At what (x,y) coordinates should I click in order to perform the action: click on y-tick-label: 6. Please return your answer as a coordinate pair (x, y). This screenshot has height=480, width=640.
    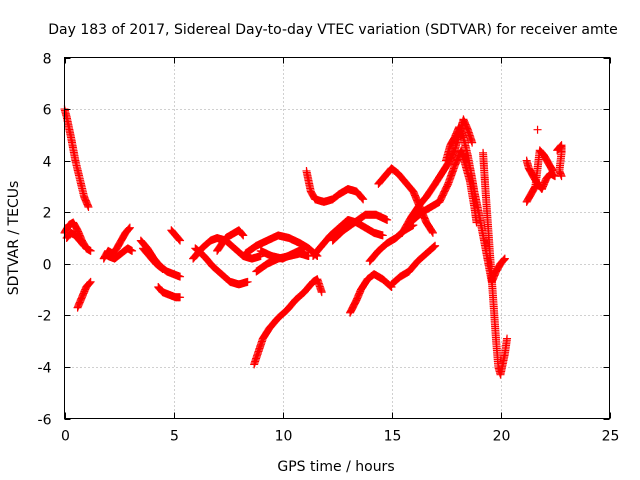
    Looking at the image, I should click on (47, 111).